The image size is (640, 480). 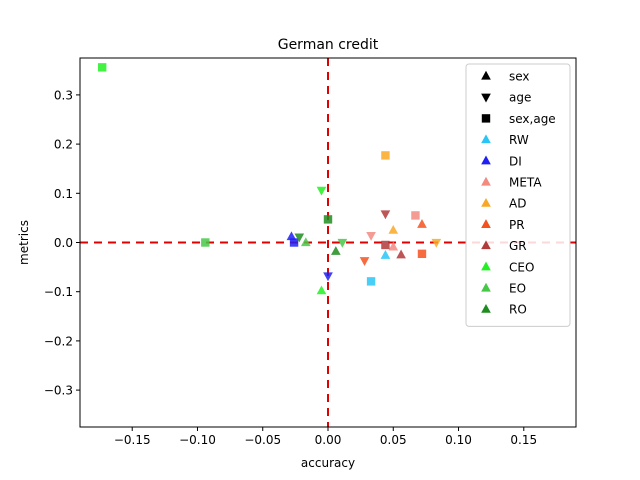 What do you see at coordinates (519, 77) in the screenshot?
I see `legend-label: sex` at bounding box center [519, 77].